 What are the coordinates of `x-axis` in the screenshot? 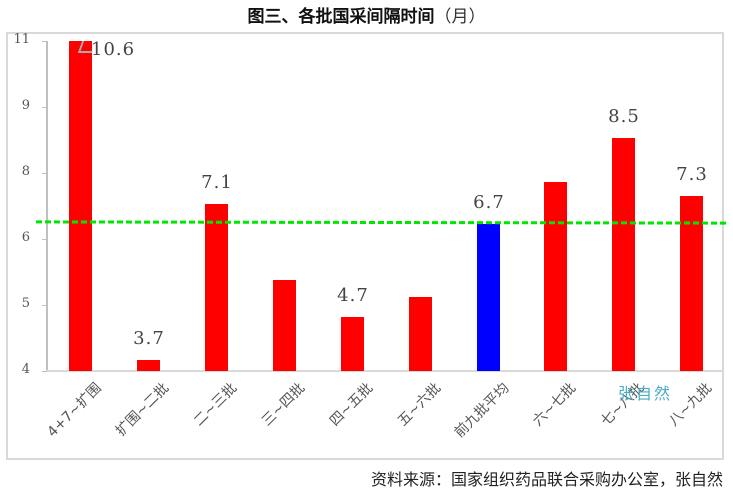 It's located at (384, 371).